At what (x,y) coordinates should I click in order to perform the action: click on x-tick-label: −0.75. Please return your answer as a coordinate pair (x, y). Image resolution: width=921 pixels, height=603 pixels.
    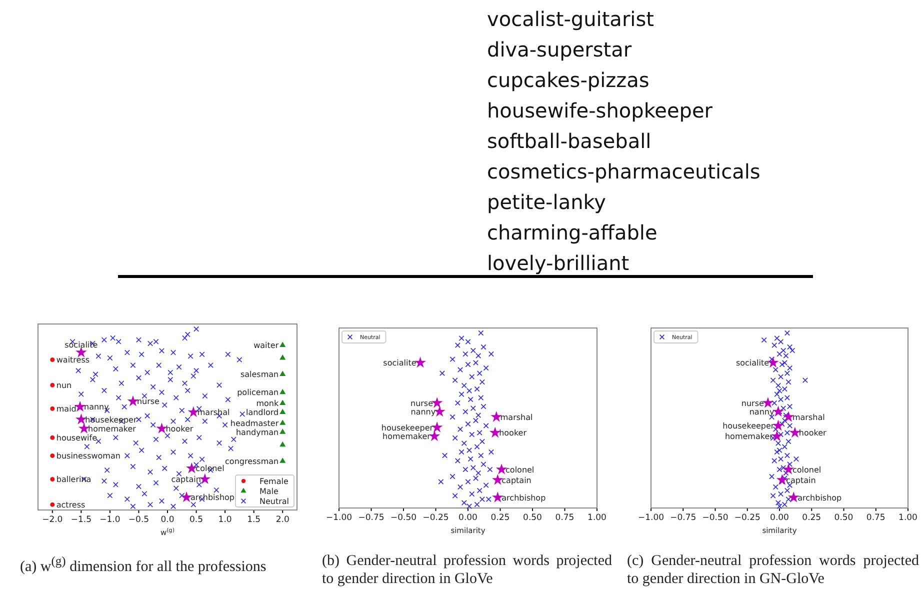
    Looking at the image, I should click on (683, 518).